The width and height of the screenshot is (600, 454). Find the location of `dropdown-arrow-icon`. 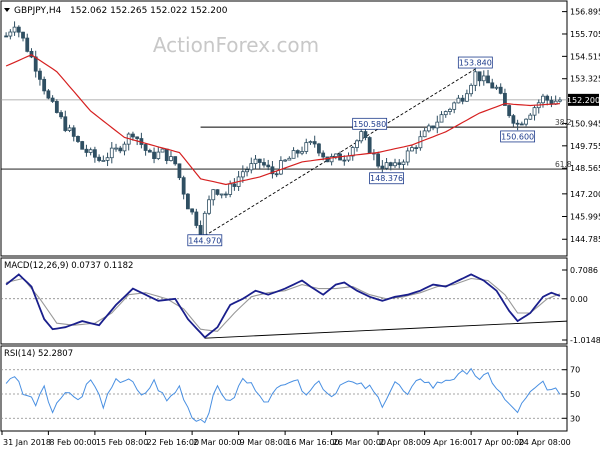

dropdown-arrow-icon is located at coordinates (7, 10).